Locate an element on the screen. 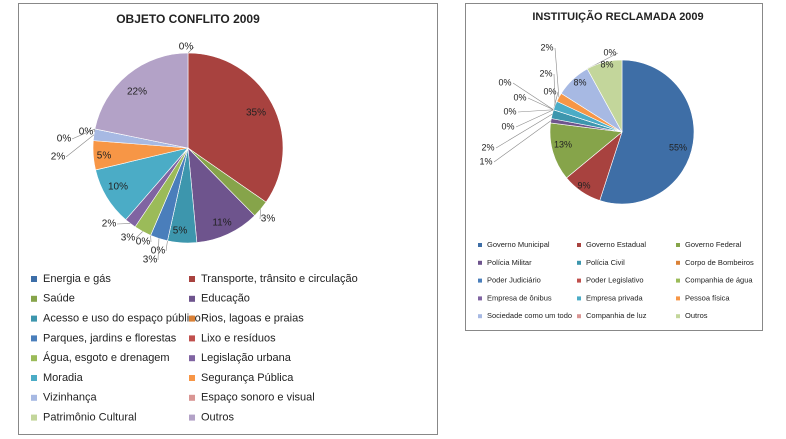  legend-label: Sociedade como um todo is located at coordinates (529, 315).